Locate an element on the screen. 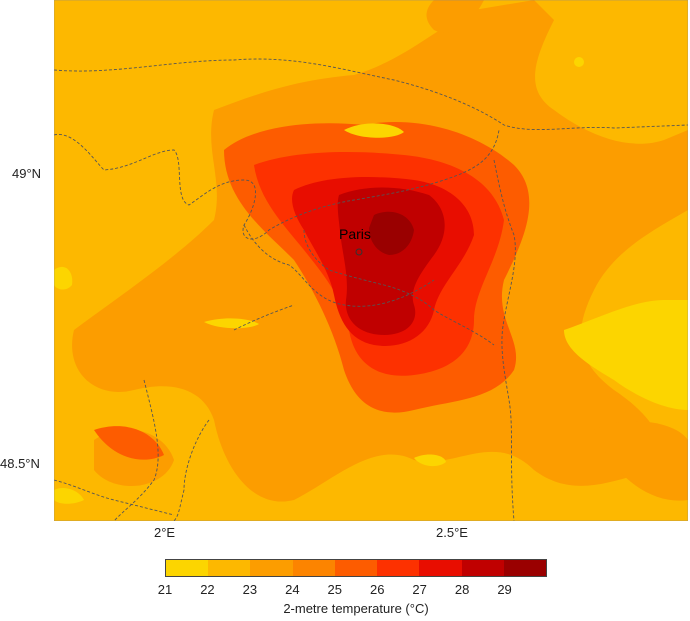 Image resolution: width=690 pixels, height=621 pixels. lon-label-2e: 2°E is located at coordinates (165, 532).